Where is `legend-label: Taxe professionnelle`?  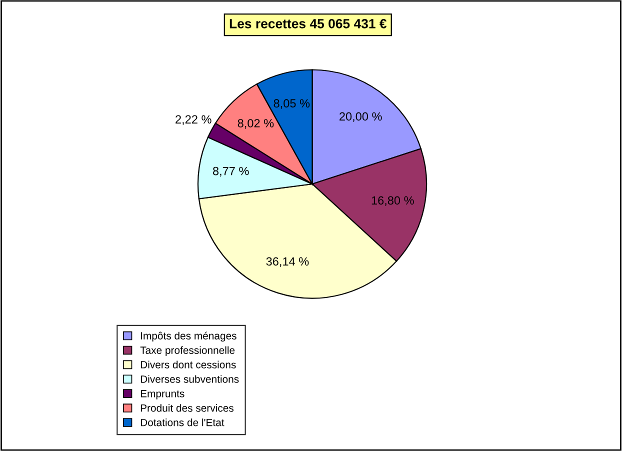
legend-label: Taxe professionnelle is located at coordinates (187, 351).